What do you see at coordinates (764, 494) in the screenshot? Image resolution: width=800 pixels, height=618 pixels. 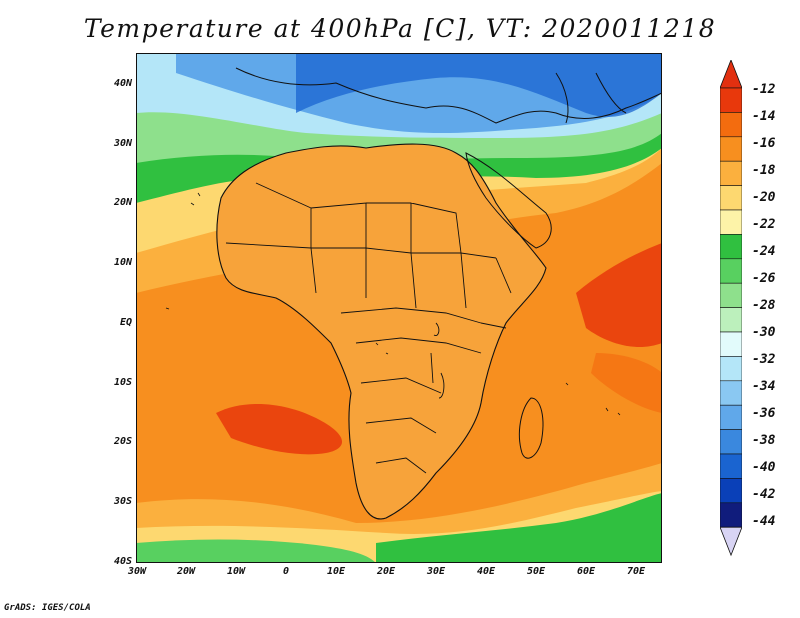 I see `colorbar-label-42: -42` at bounding box center [764, 494].